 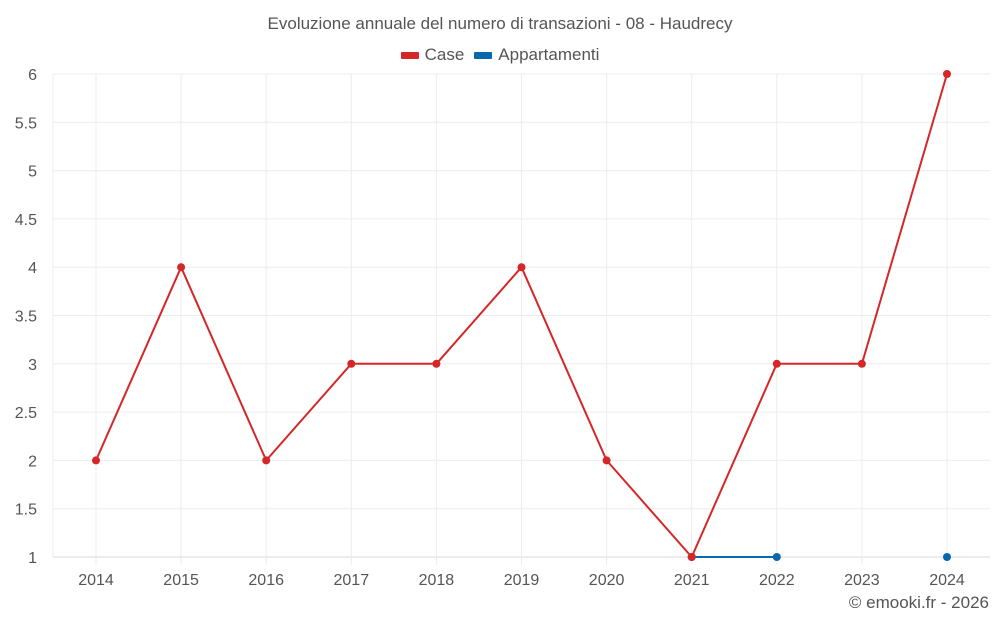 I want to click on x-tick-label: 2020, so click(x=607, y=580).